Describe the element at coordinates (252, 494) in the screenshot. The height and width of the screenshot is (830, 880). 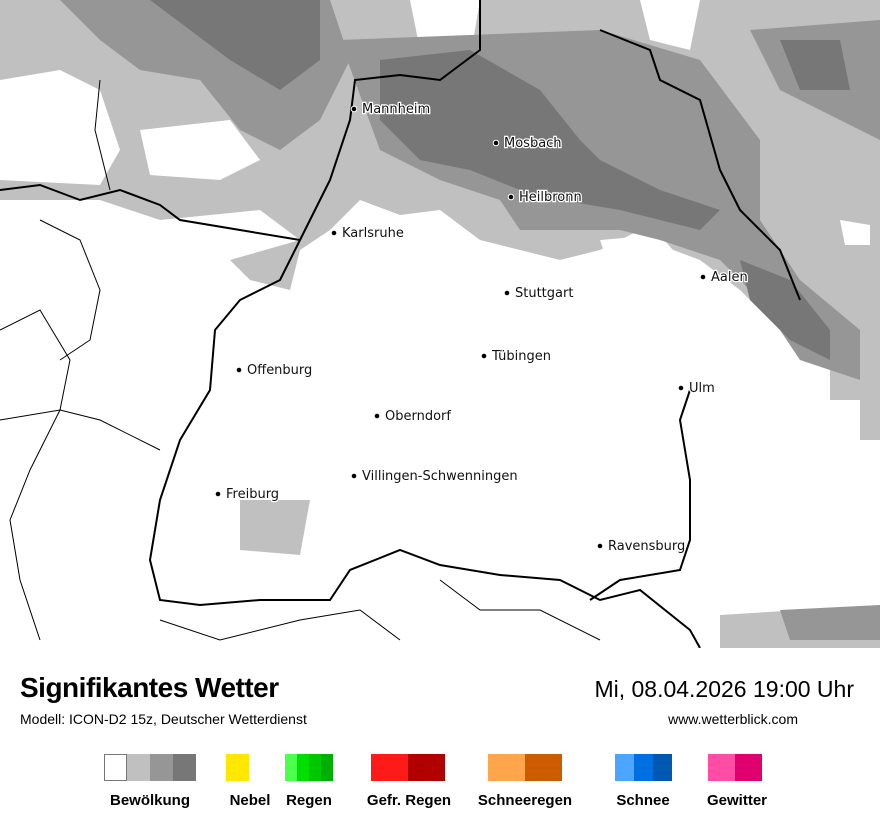
I see `city-label: Freiburg` at that location.